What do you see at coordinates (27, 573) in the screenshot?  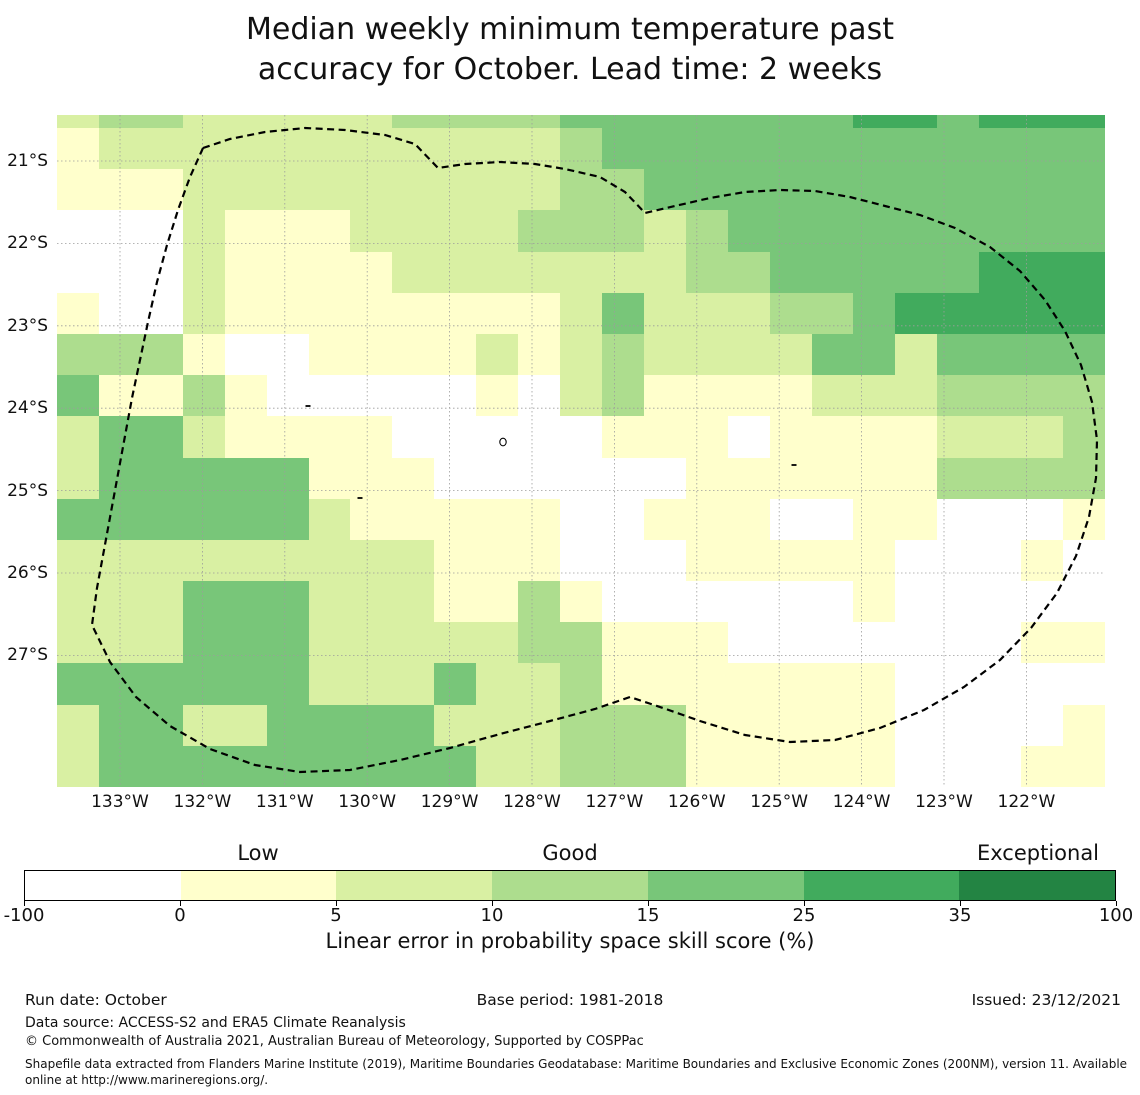 I see `y-axis-tick-label: 26°S` at bounding box center [27, 573].